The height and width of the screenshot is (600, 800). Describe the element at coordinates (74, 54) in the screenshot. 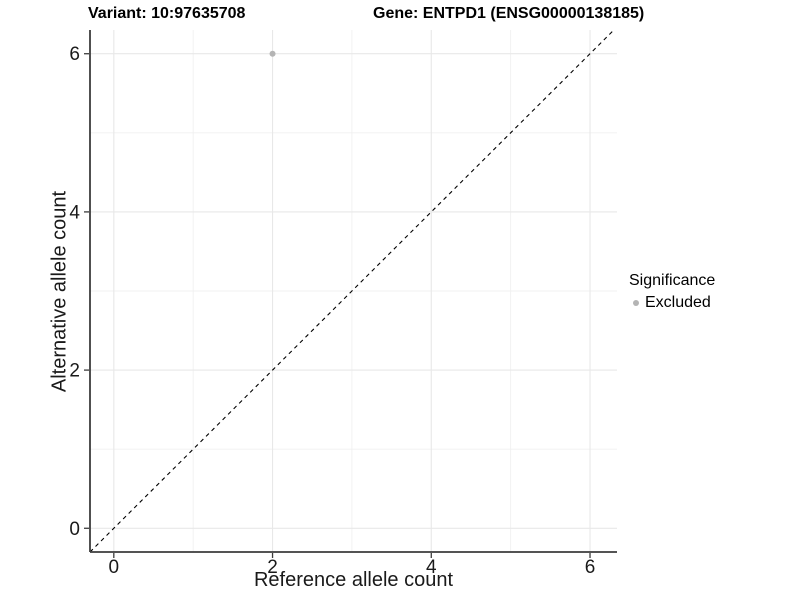

I see `y-tick-label: 6` at that location.